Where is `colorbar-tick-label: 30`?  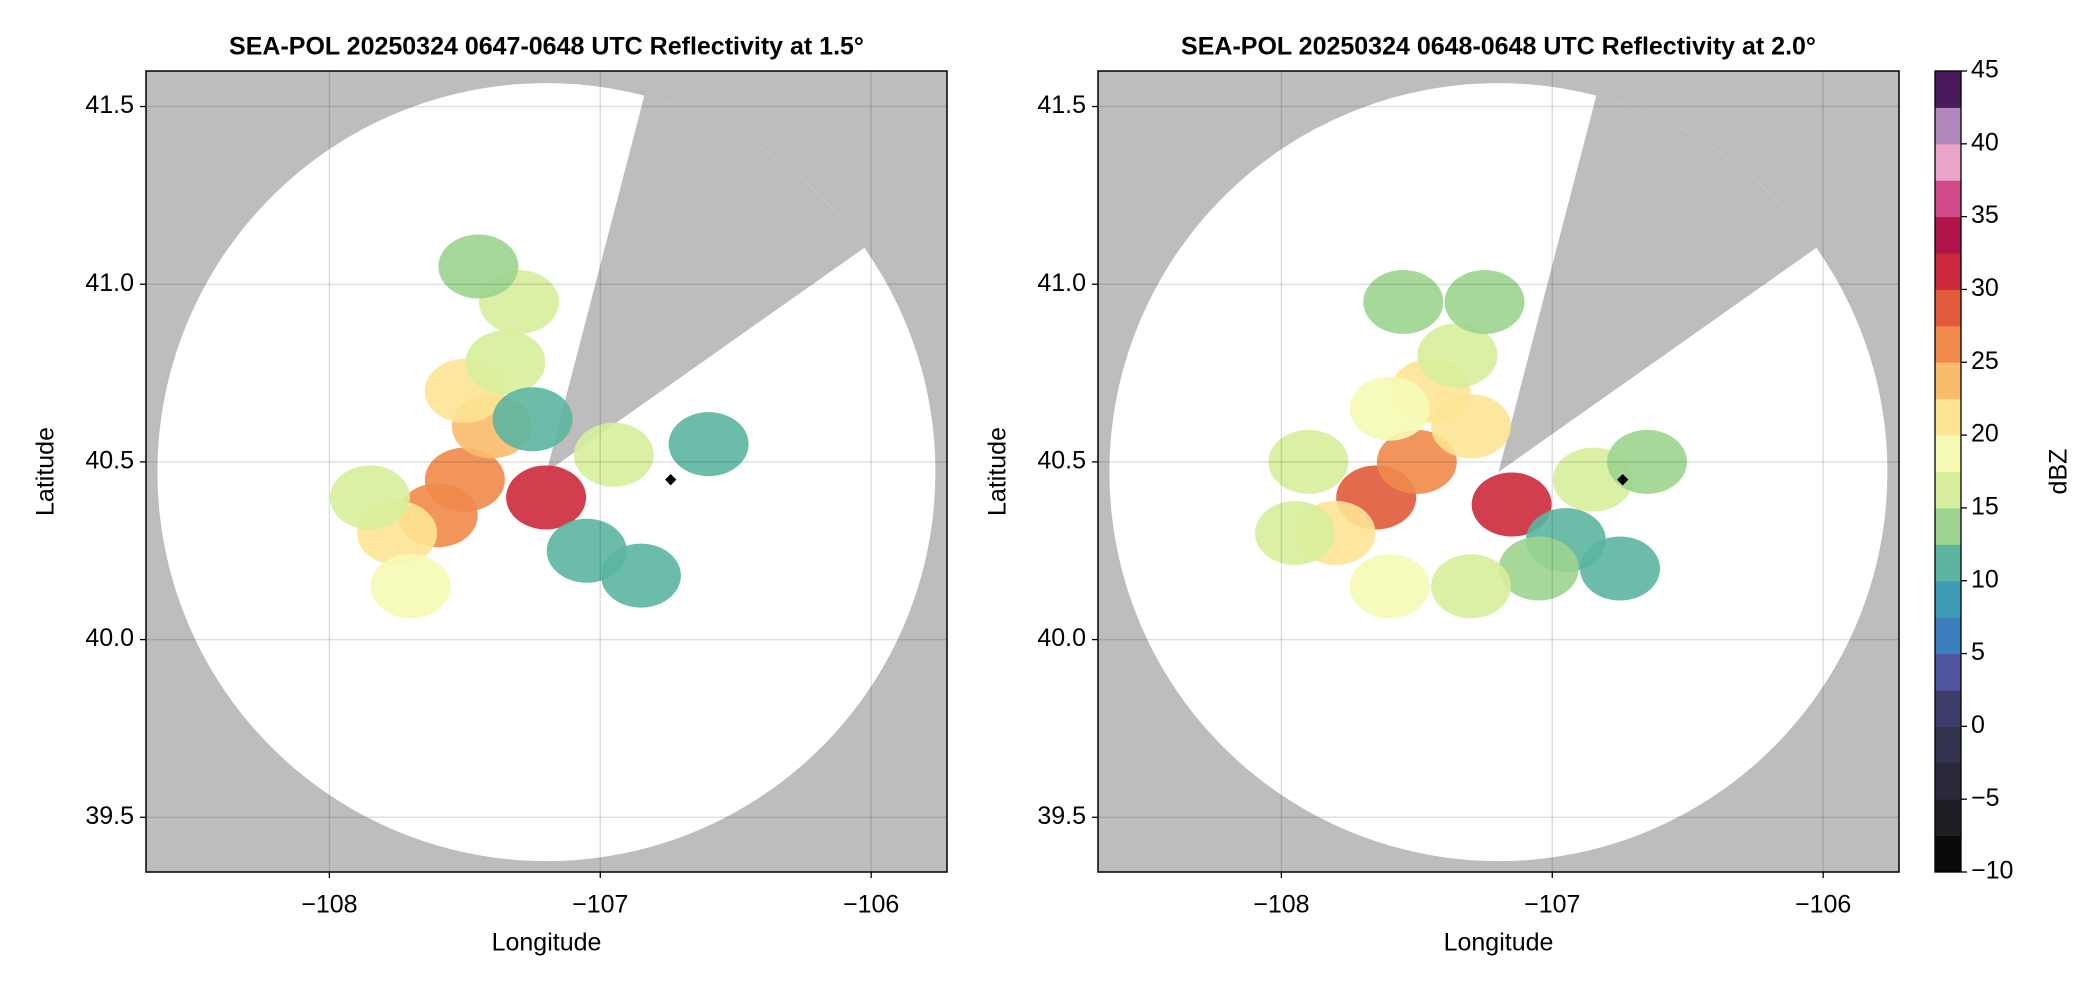 colorbar-tick-label: 30 is located at coordinates (1985, 288).